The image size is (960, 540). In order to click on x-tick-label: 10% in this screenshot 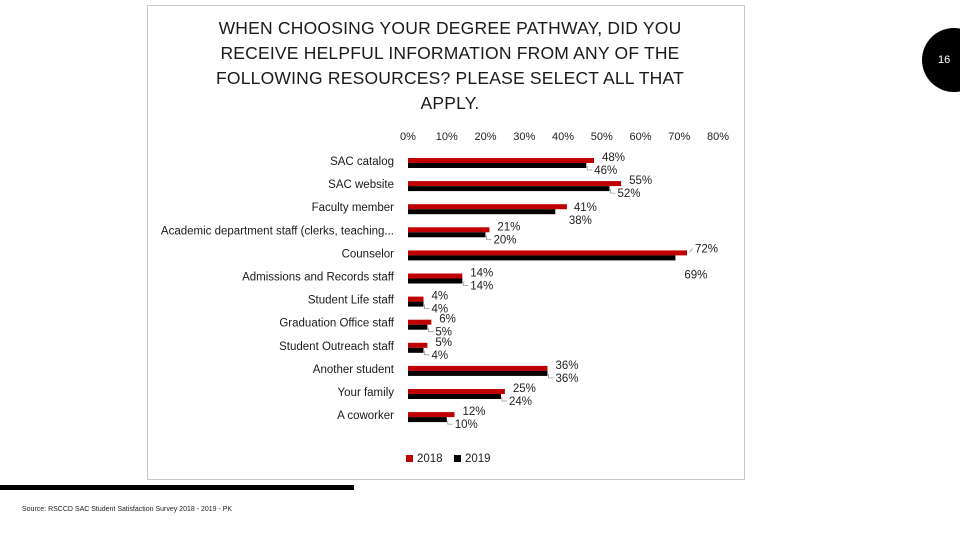, I will do `click(447, 137)`.